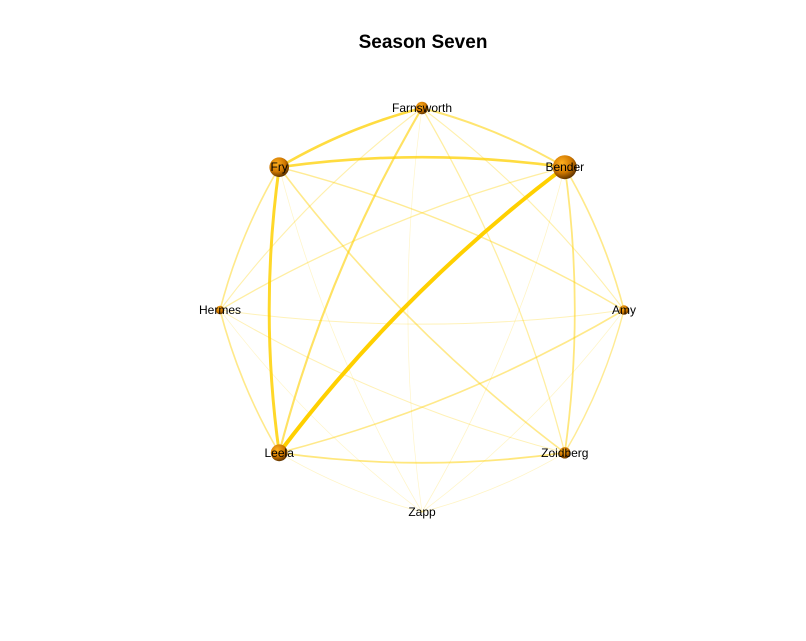 This screenshot has width=806, height=641. What do you see at coordinates (523, 209) in the screenshot?
I see `edge-farnsworth-amy` at bounding box center [523, 209].